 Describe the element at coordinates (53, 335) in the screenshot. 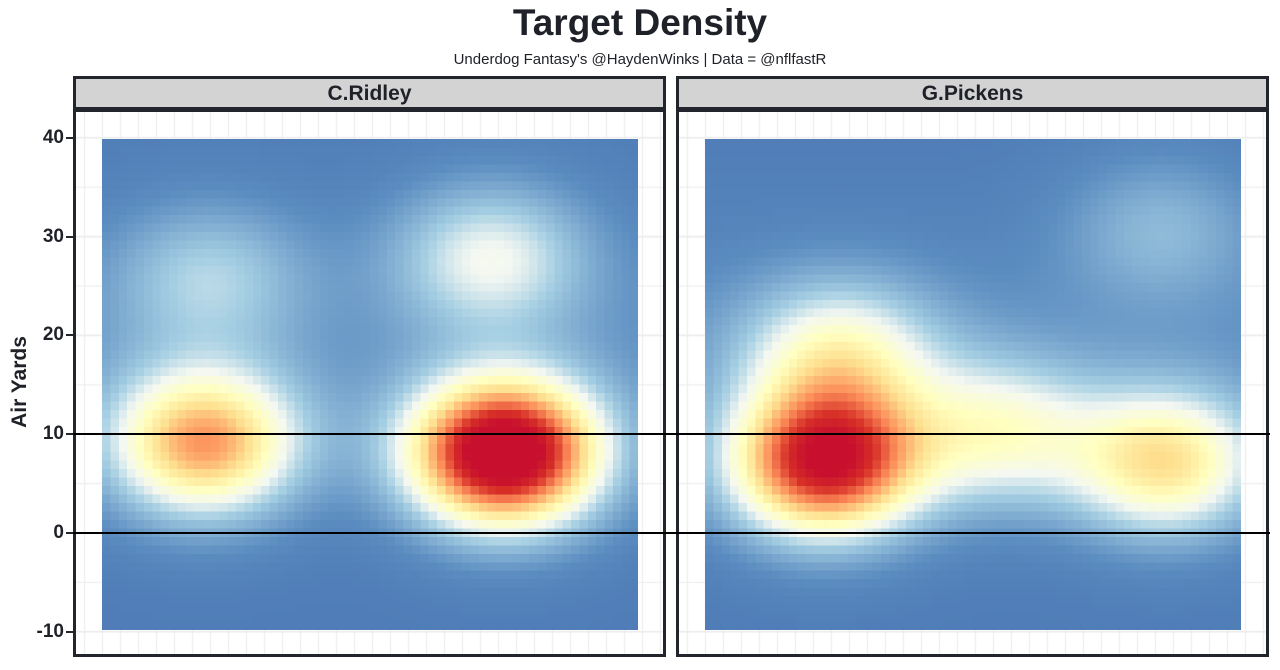

I see `y-tick-label: 20` at that location.